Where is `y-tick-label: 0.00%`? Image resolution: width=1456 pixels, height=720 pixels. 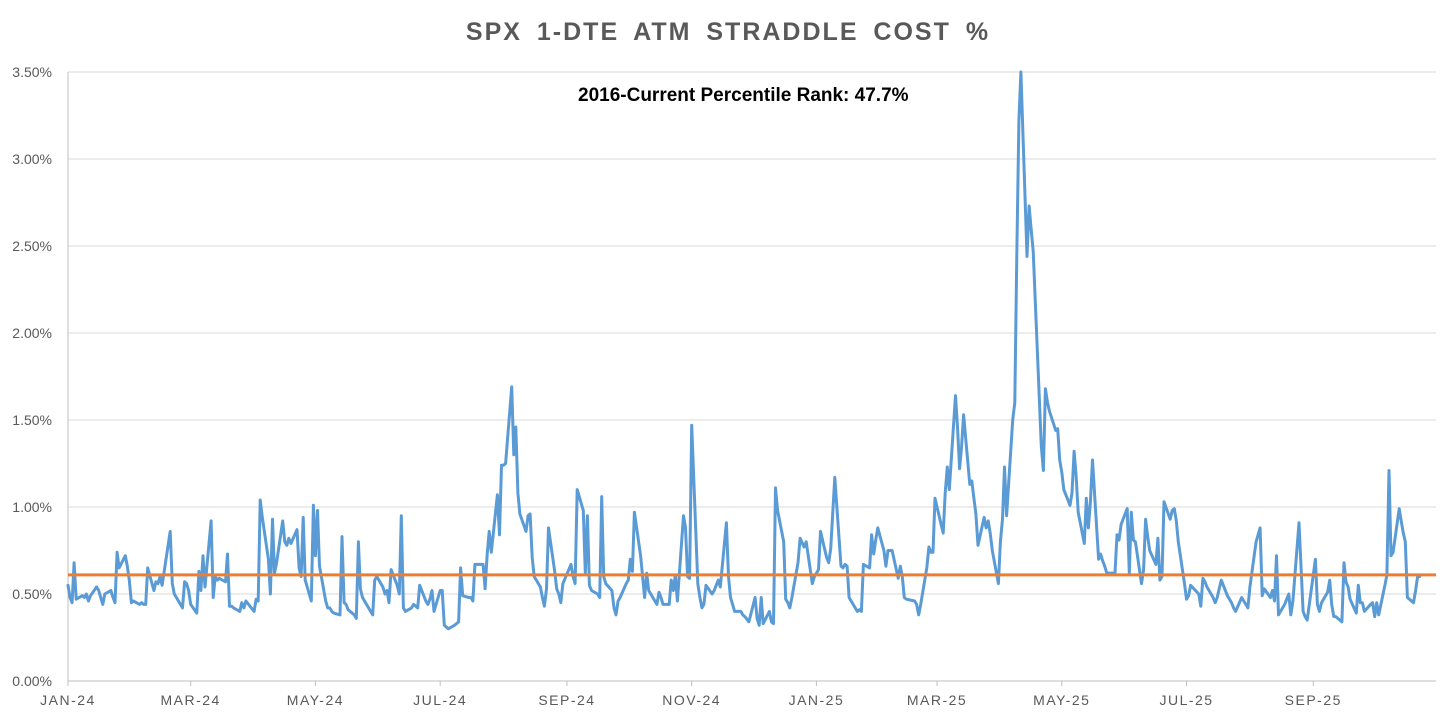 y-tick-label: 0.00% is located at coordinates (32, 681).